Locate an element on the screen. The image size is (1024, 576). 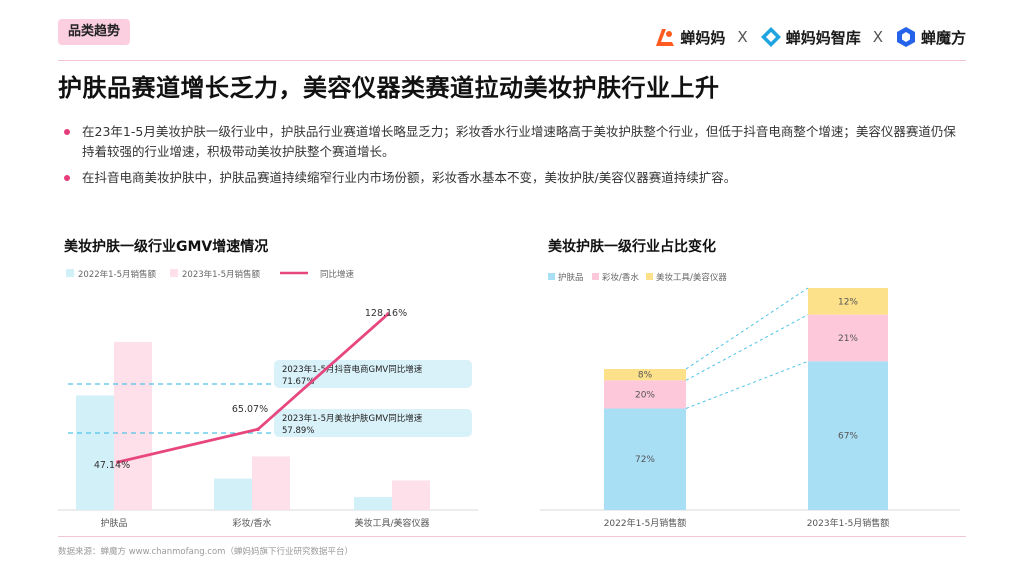
chanmama-logo: 蝉妈妈 is located at coordinates (689, 37).